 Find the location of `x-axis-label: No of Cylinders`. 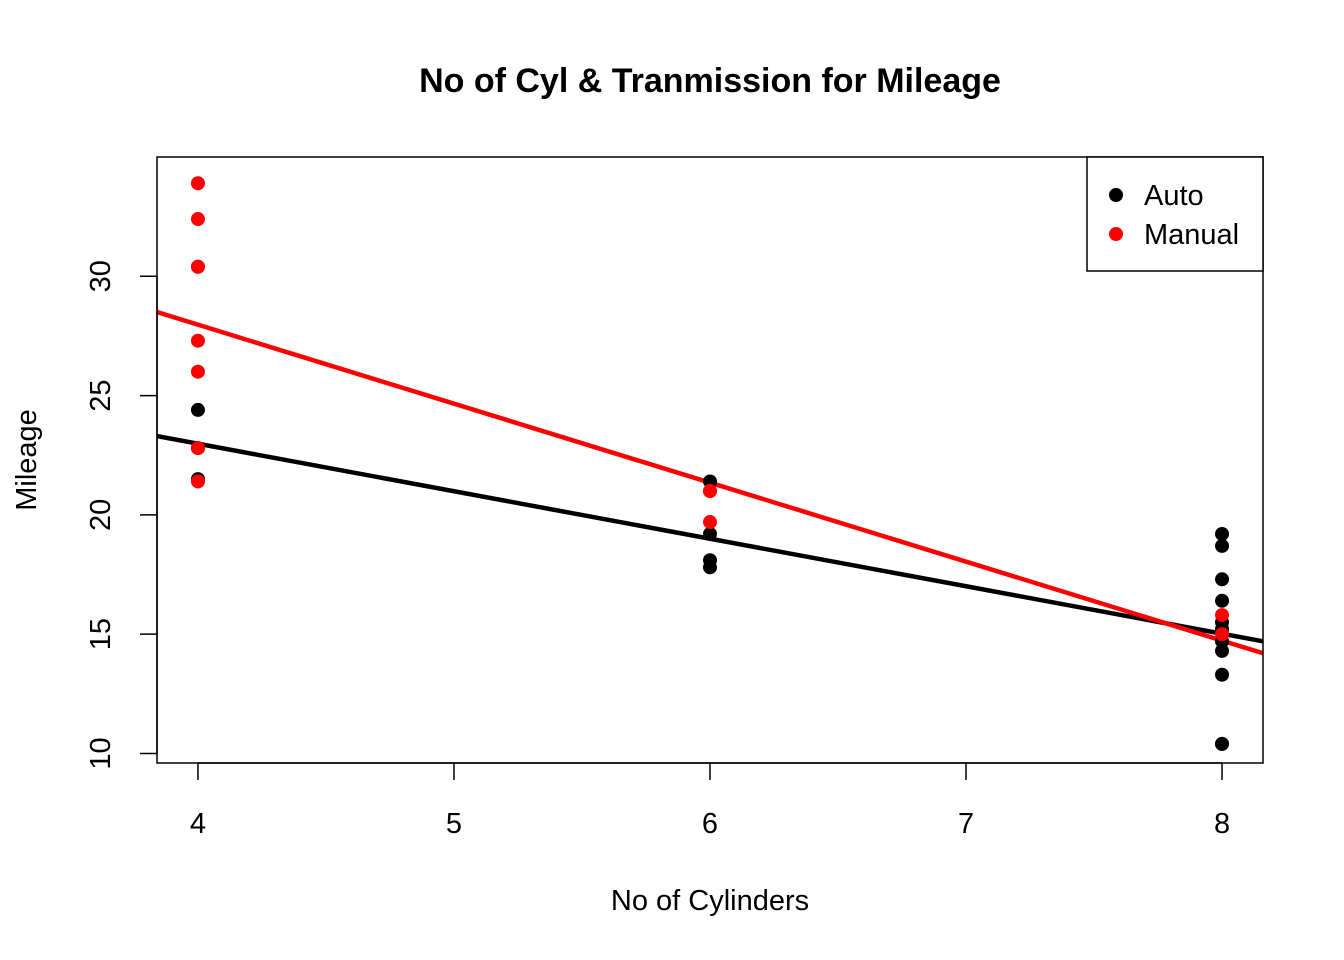

x-axis-label: No of Cylinders is located at coordinates (710, 901).